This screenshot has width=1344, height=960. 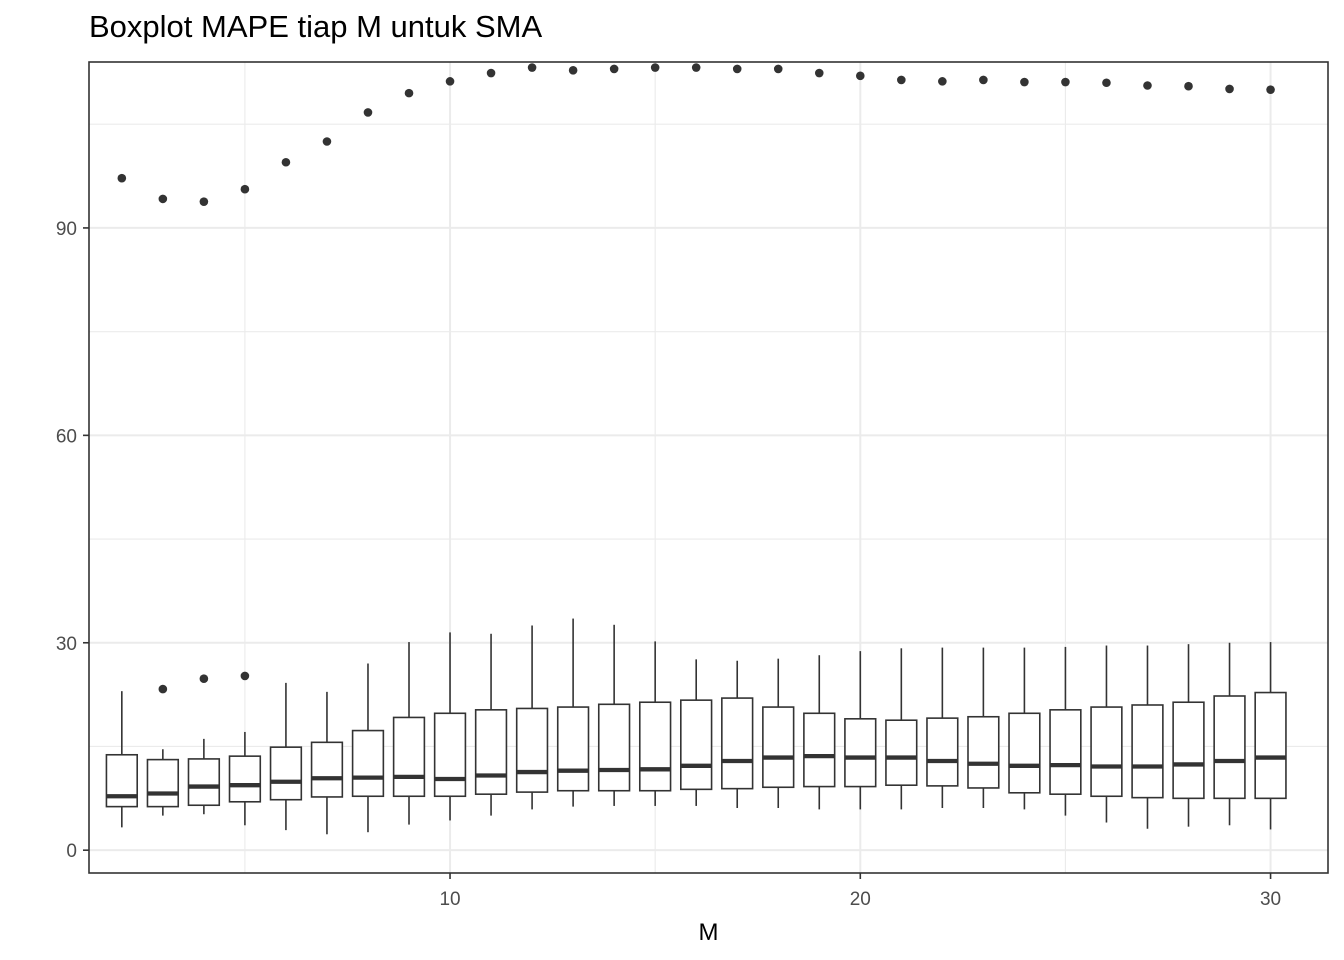 I want to click on y-tick-label: 0, so click(x=71, y=851).